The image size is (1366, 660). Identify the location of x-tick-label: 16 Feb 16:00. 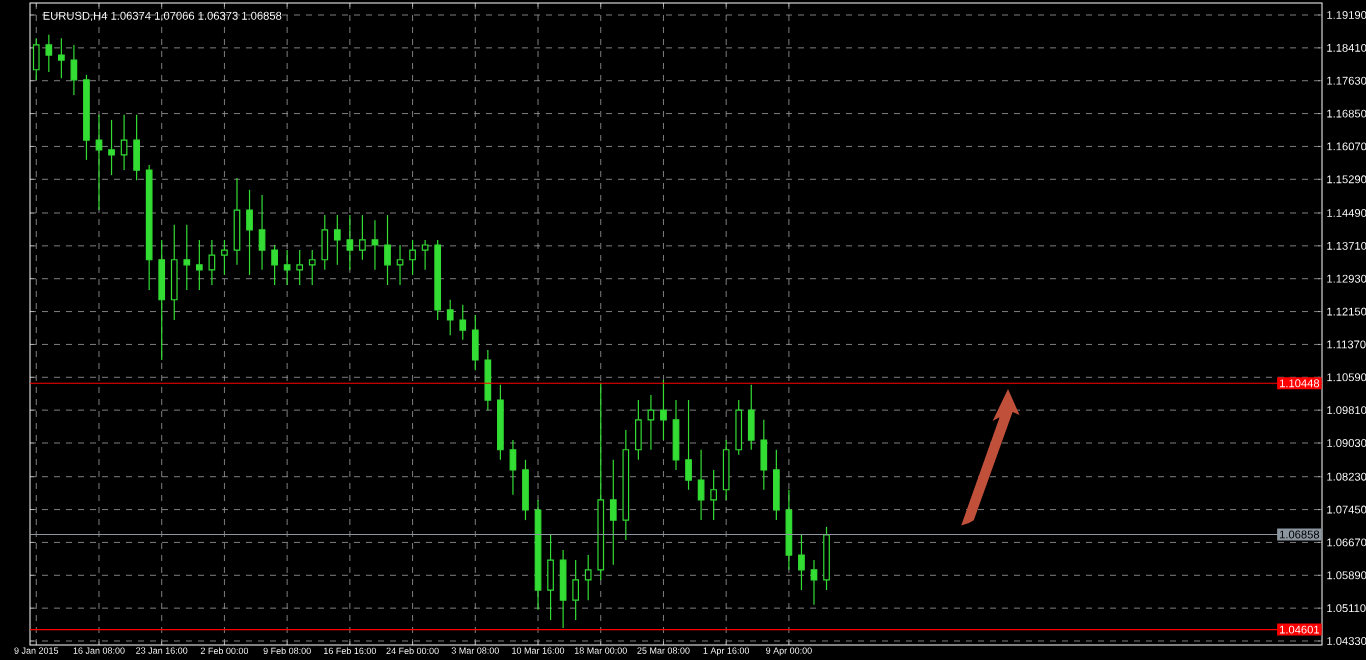
(350, 651).